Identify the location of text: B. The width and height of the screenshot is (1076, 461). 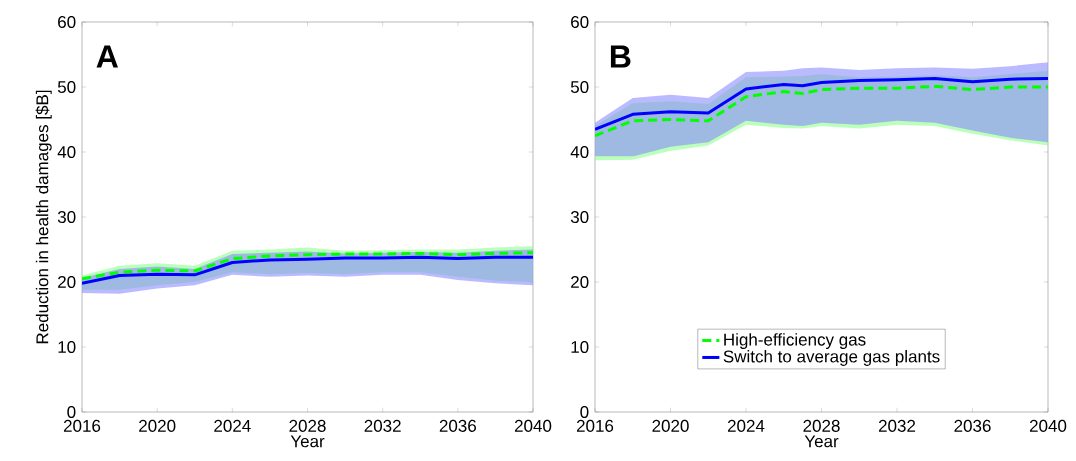
(620, 56).